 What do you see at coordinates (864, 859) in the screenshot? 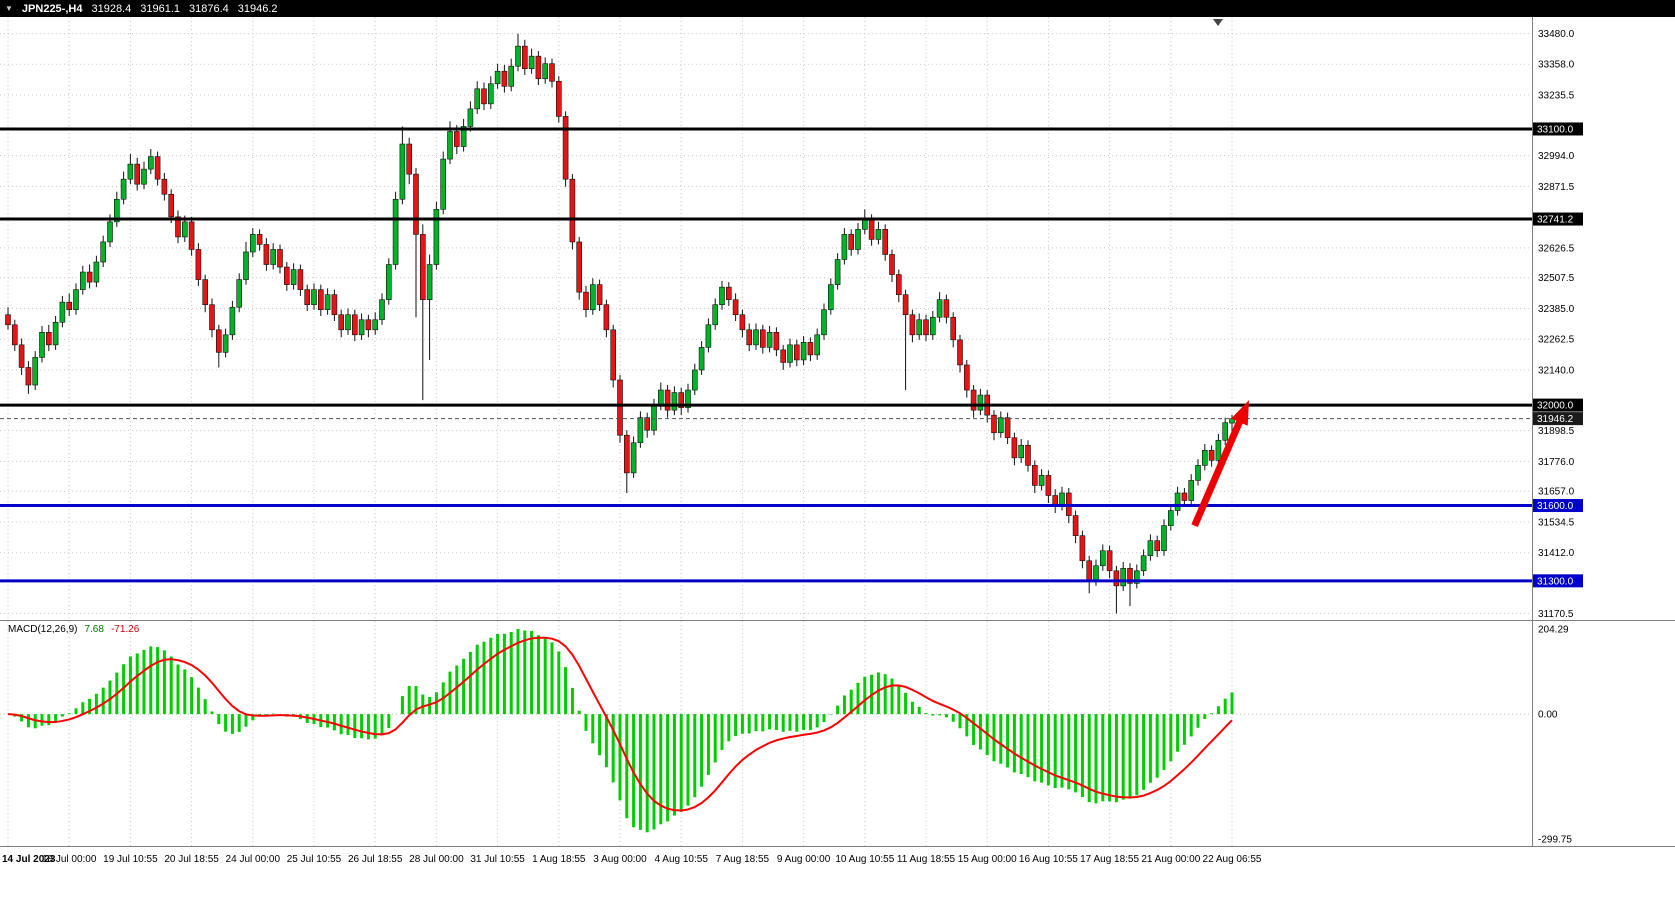
I see `svg-text: 10 Aug 10:55` at bounding box center [864, 859].